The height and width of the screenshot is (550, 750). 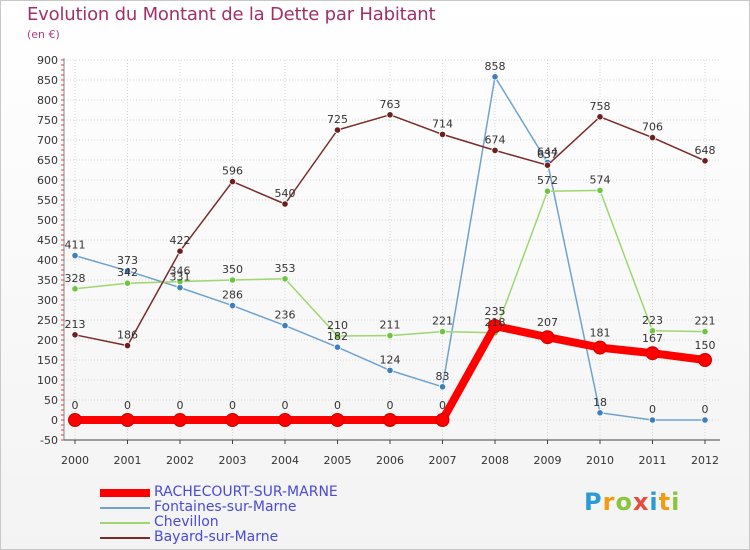 I want to click on data-label-bayard-sur-marne: 596, so click(x=232, y=171).